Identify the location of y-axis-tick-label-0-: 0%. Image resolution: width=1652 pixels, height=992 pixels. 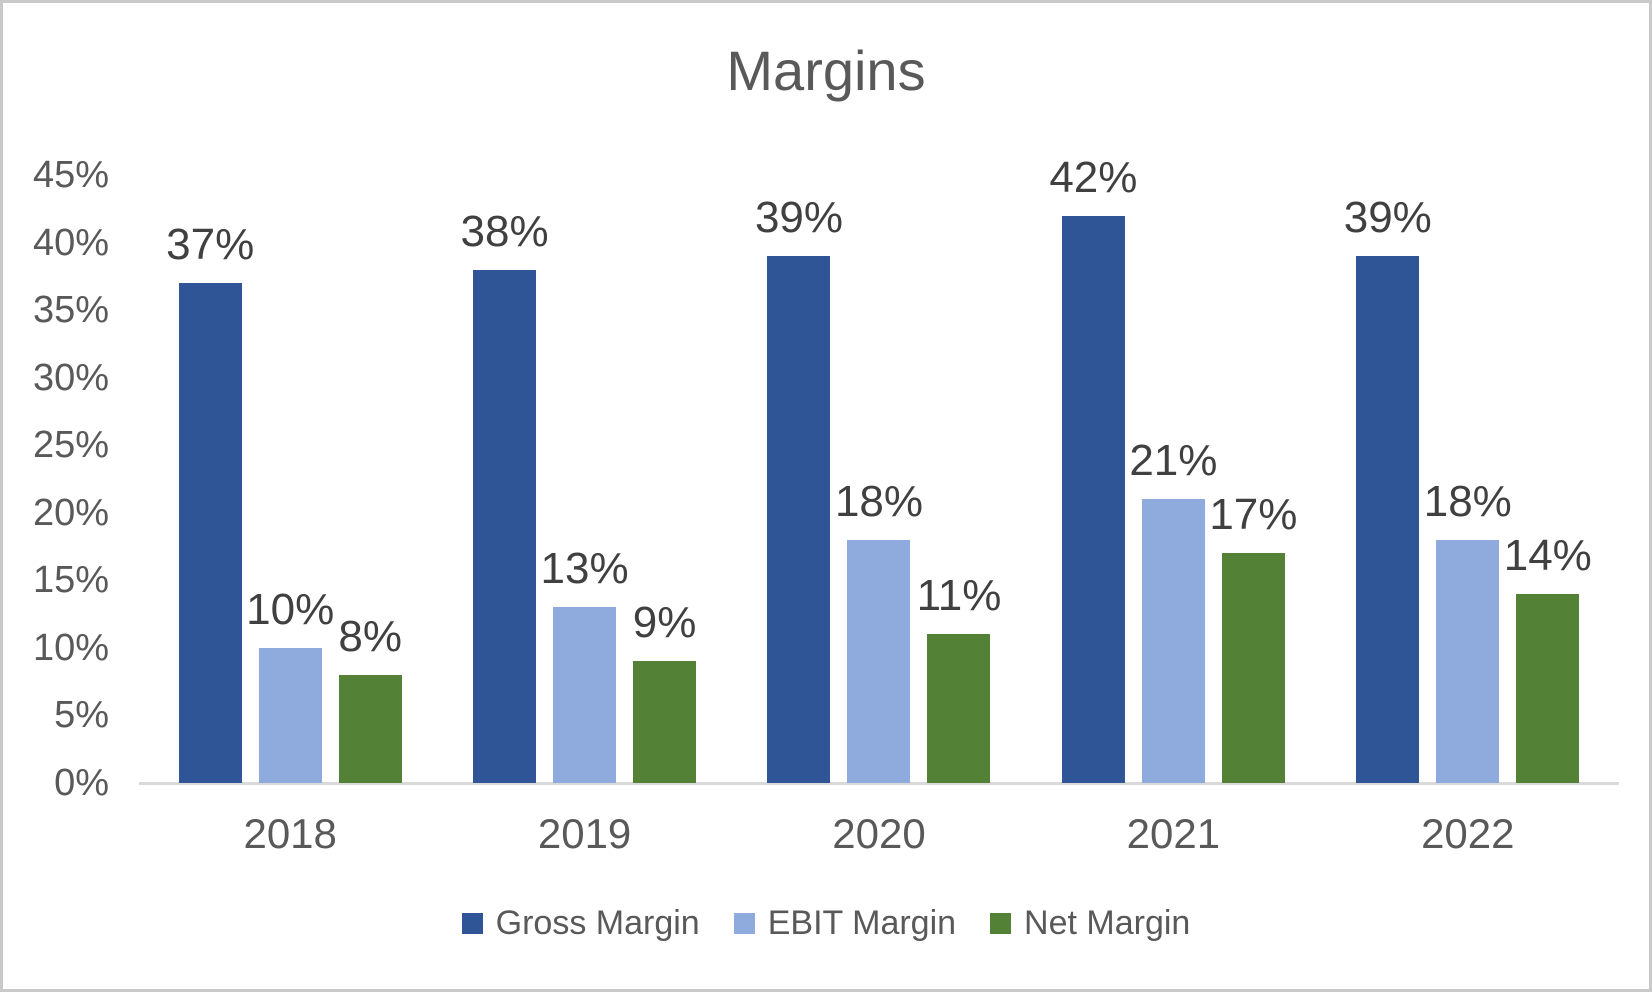
(81, 783).